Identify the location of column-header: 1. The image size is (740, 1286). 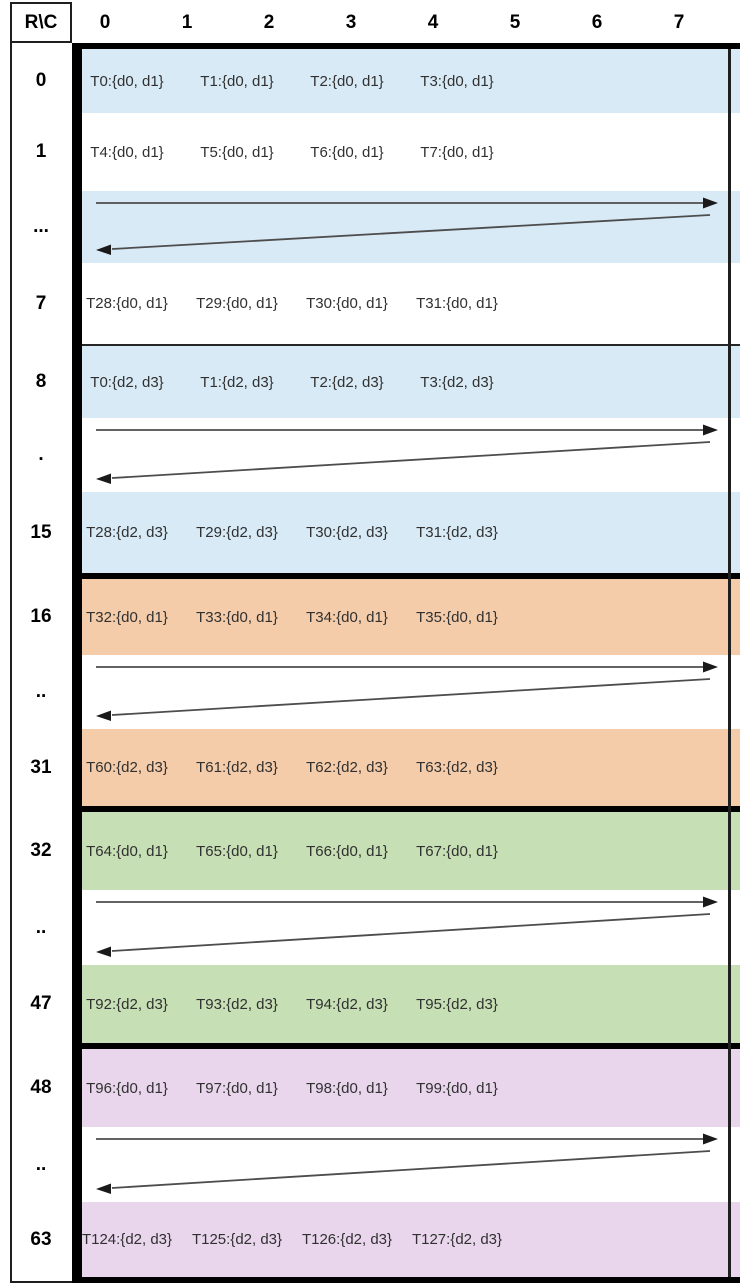
(187, 22).